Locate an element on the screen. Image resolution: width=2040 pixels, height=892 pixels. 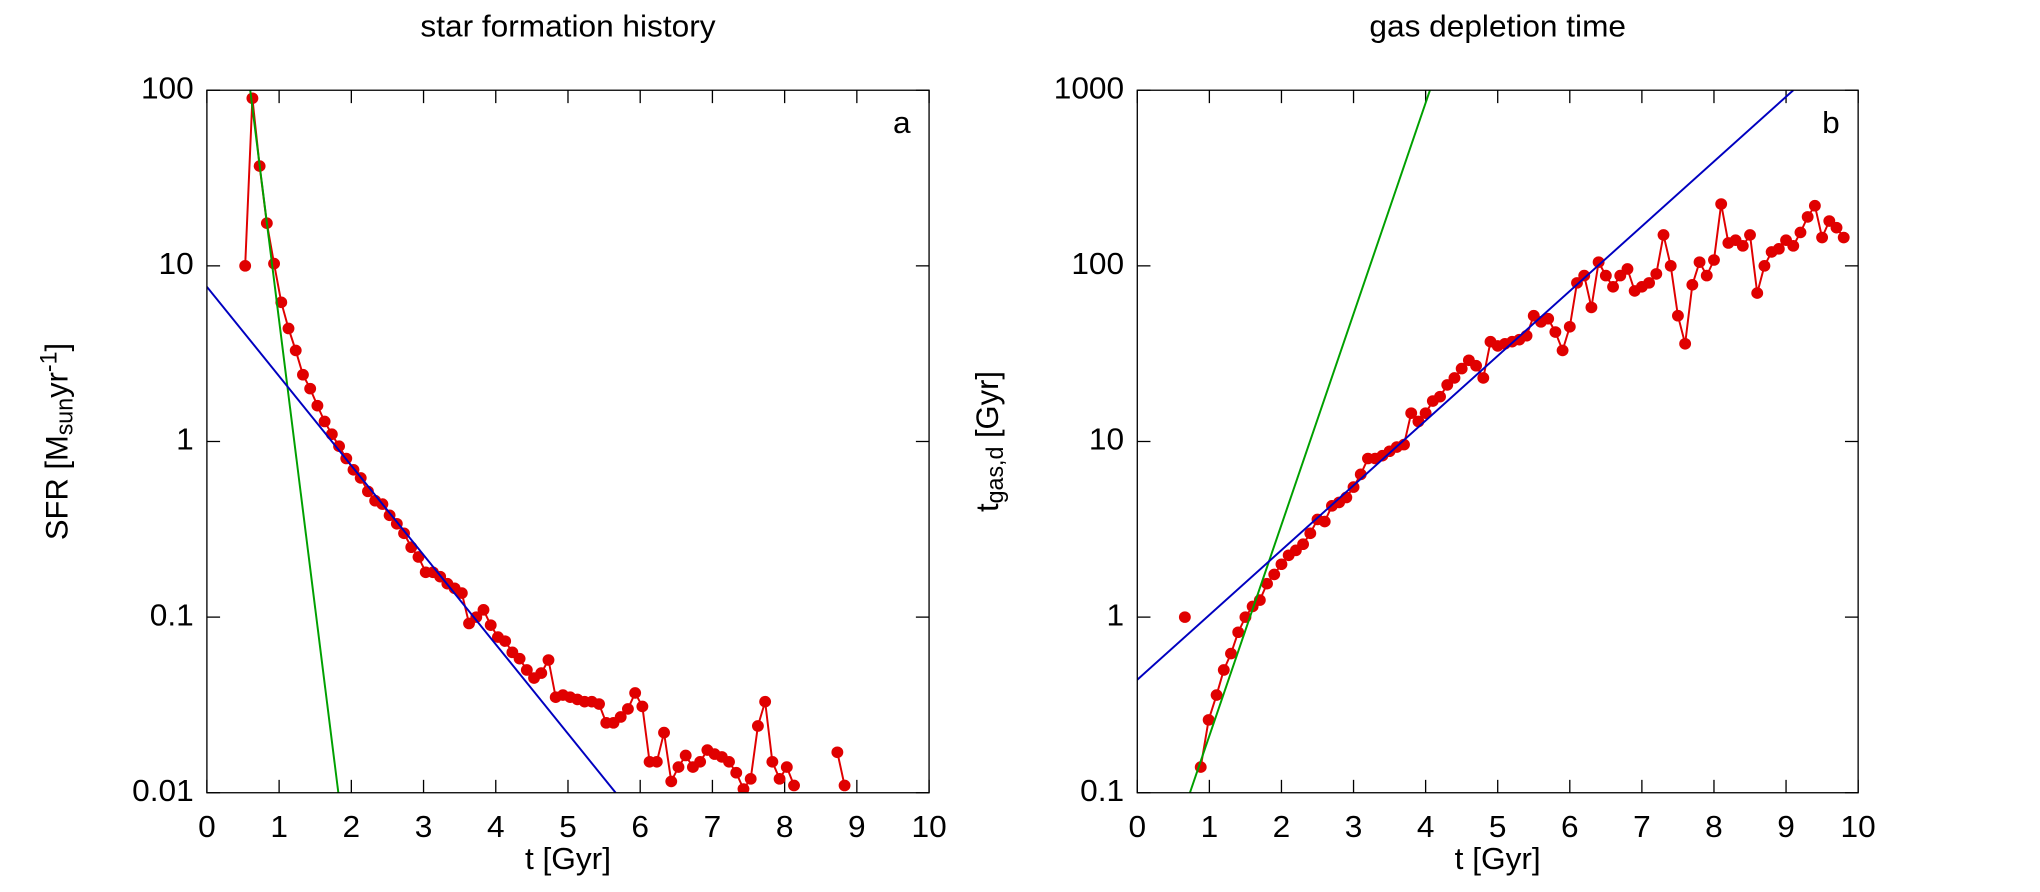
y-axis-label-part: gas,d is located at coordinates (995, 475).